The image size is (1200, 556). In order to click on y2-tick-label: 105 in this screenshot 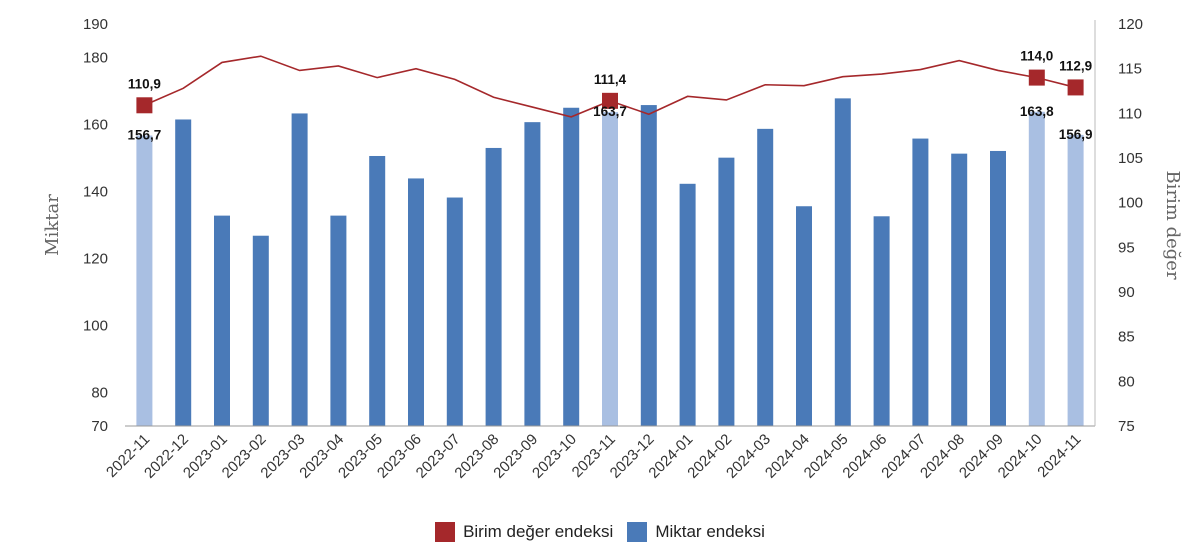, I will do `click(1130, 158)`.